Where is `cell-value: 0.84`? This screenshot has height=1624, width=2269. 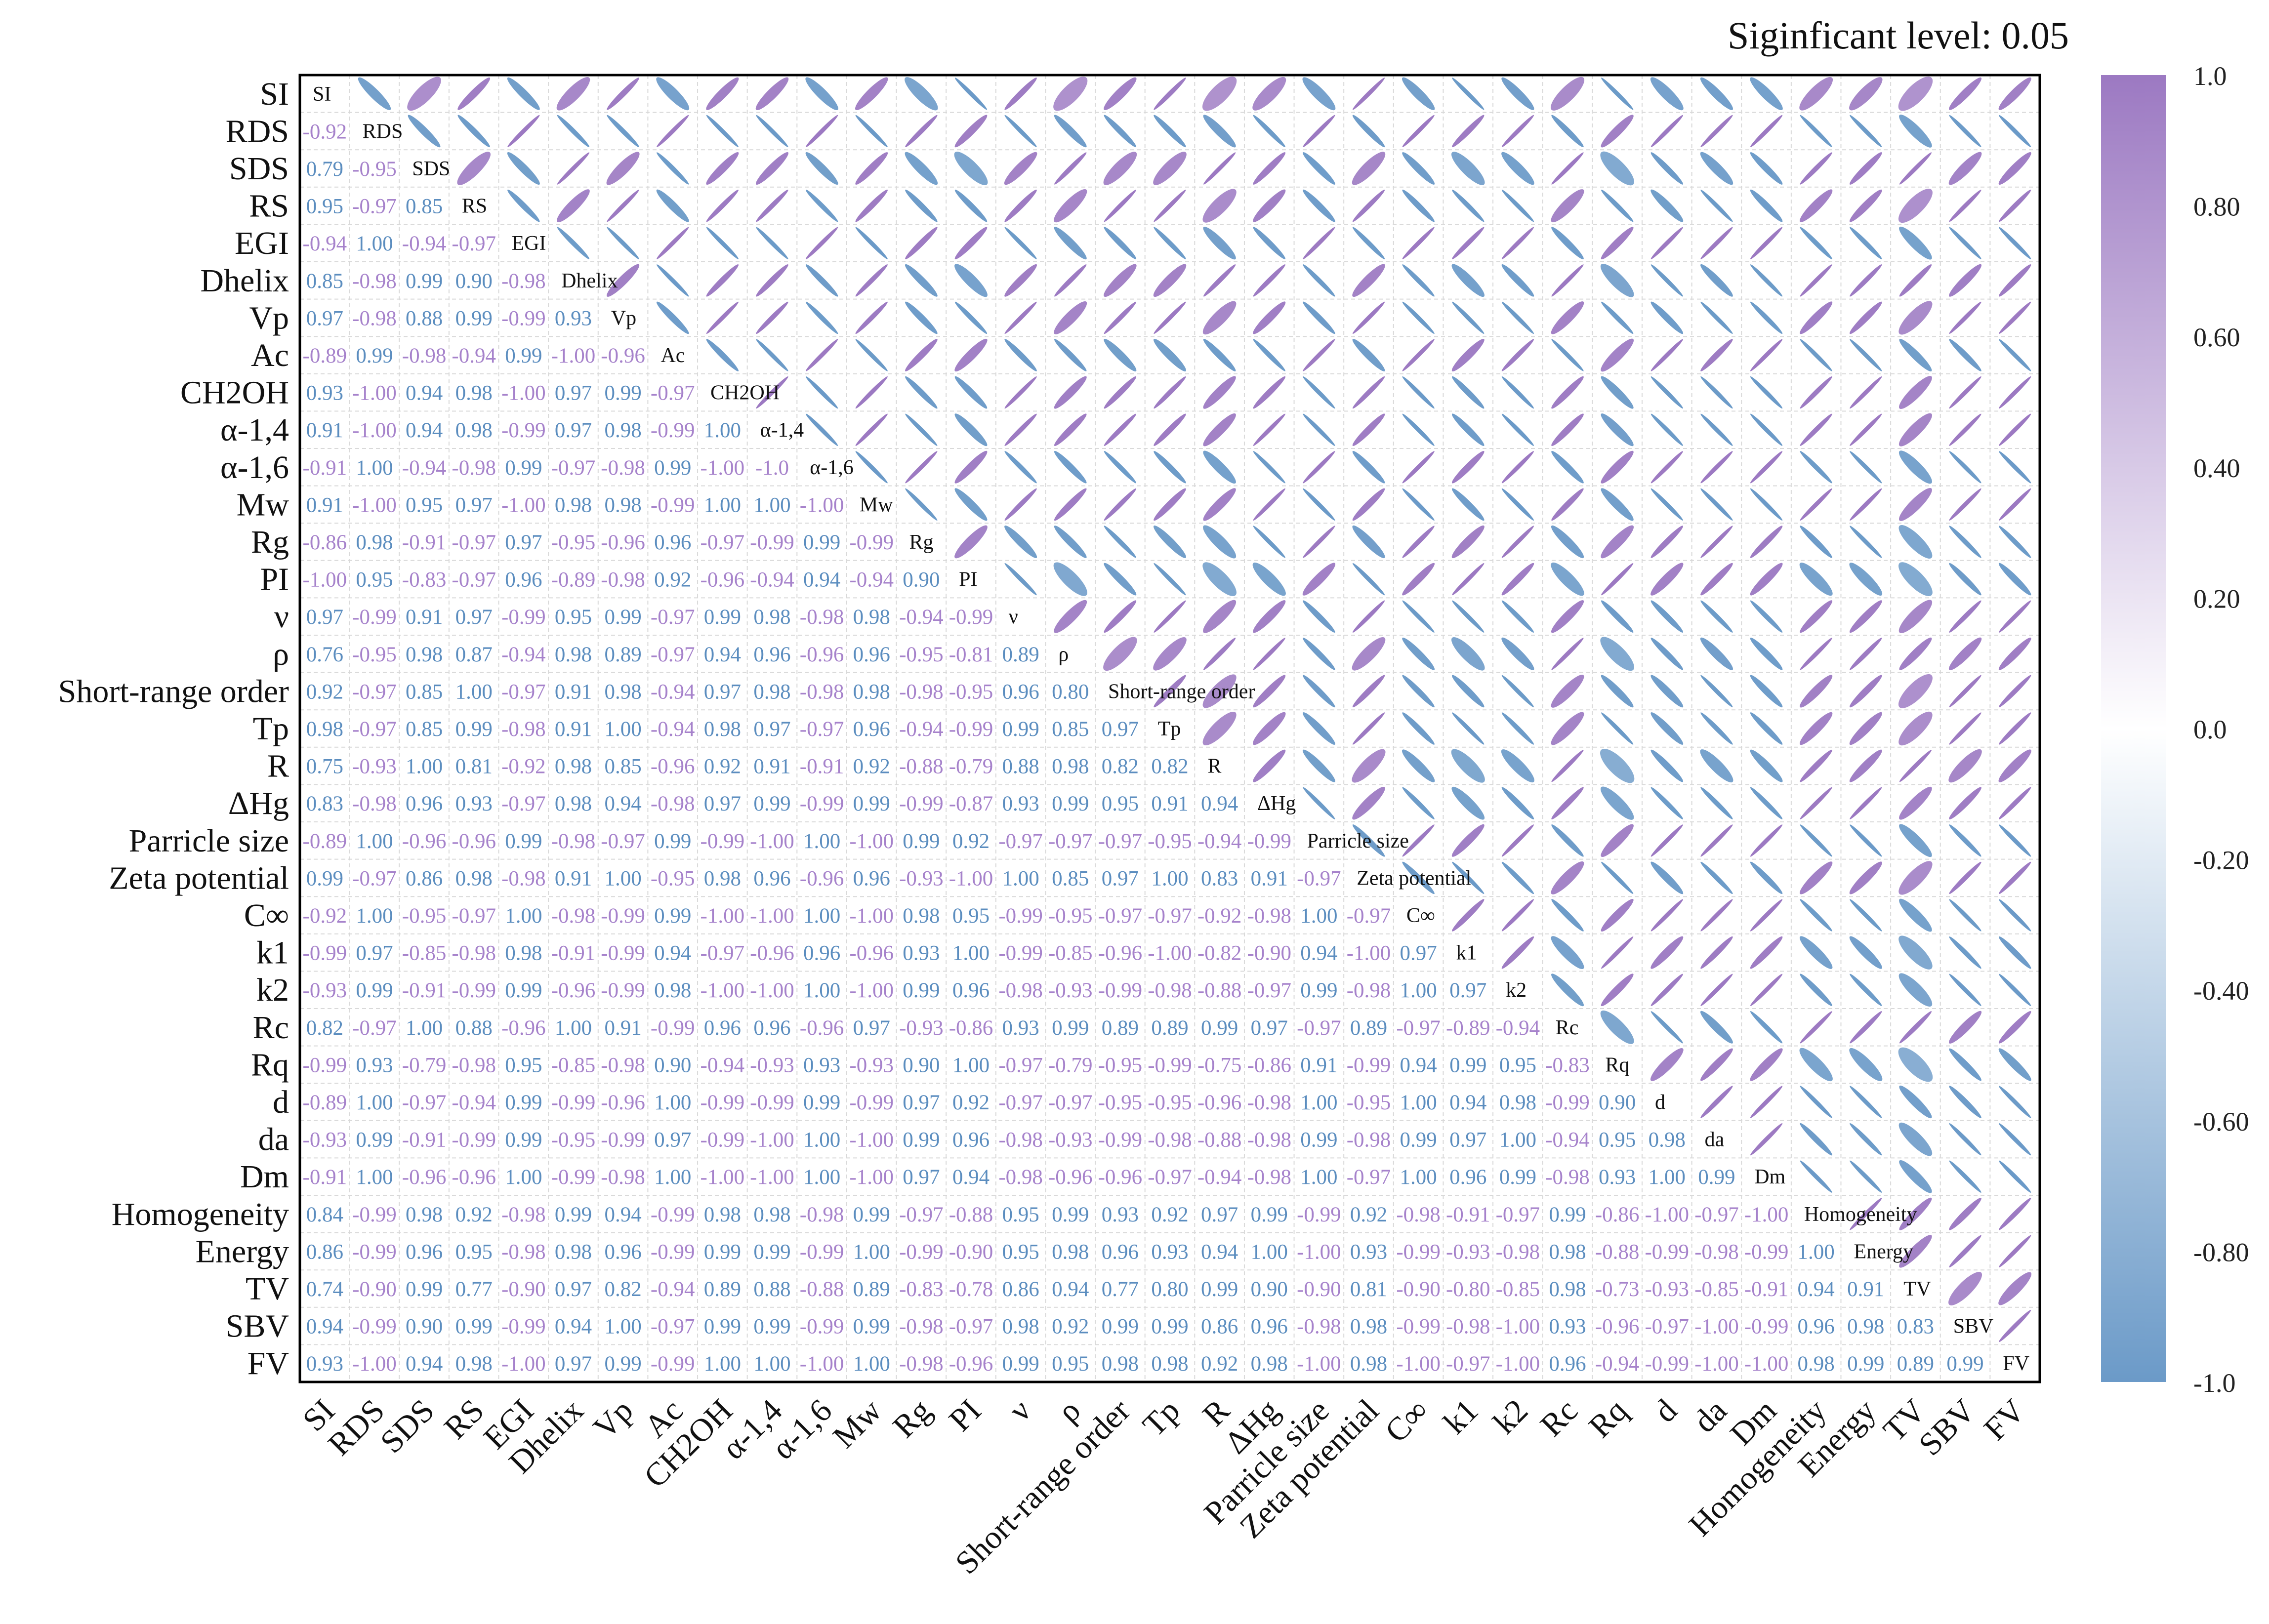
cell-value: 0.84 is located at coordinates (324, 1214).